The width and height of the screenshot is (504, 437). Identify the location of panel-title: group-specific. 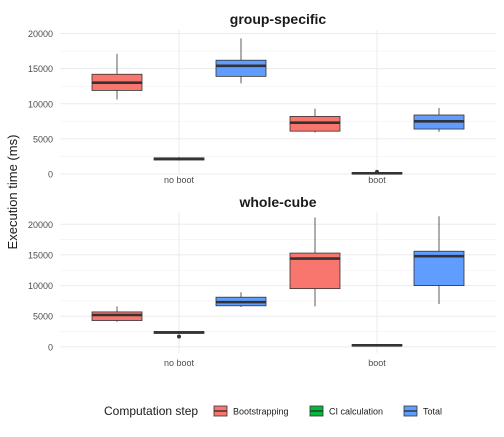
(278, 19).